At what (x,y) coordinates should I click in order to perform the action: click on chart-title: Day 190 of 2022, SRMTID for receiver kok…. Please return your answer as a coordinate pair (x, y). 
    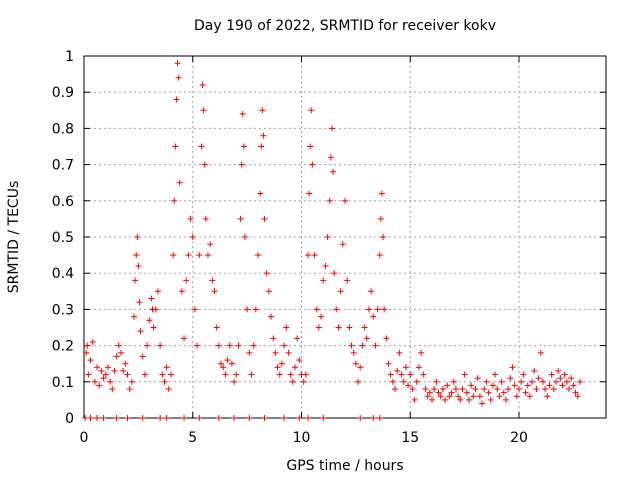
    Looking at the image, I should click on (345, 26).